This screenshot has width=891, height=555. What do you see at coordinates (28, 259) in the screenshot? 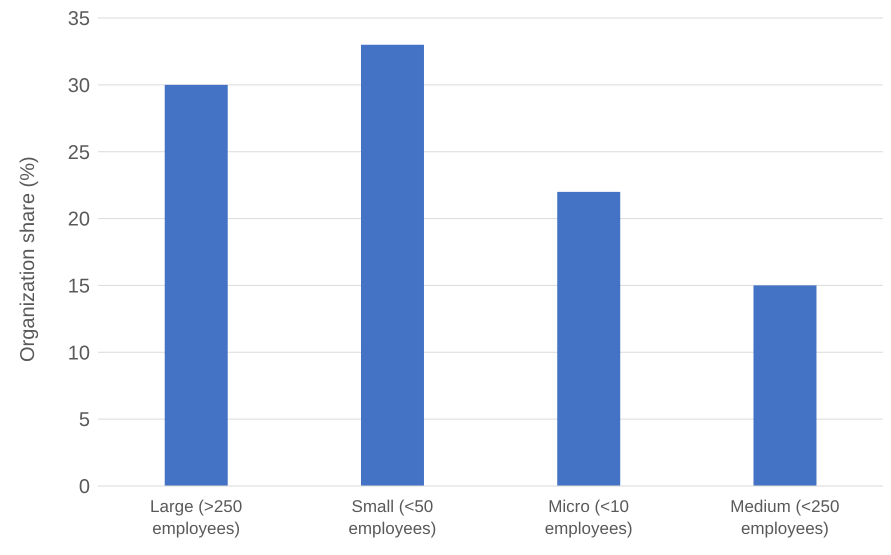
I see `y-axis-title: Organization share (%)` at bounding box center [28, 259].